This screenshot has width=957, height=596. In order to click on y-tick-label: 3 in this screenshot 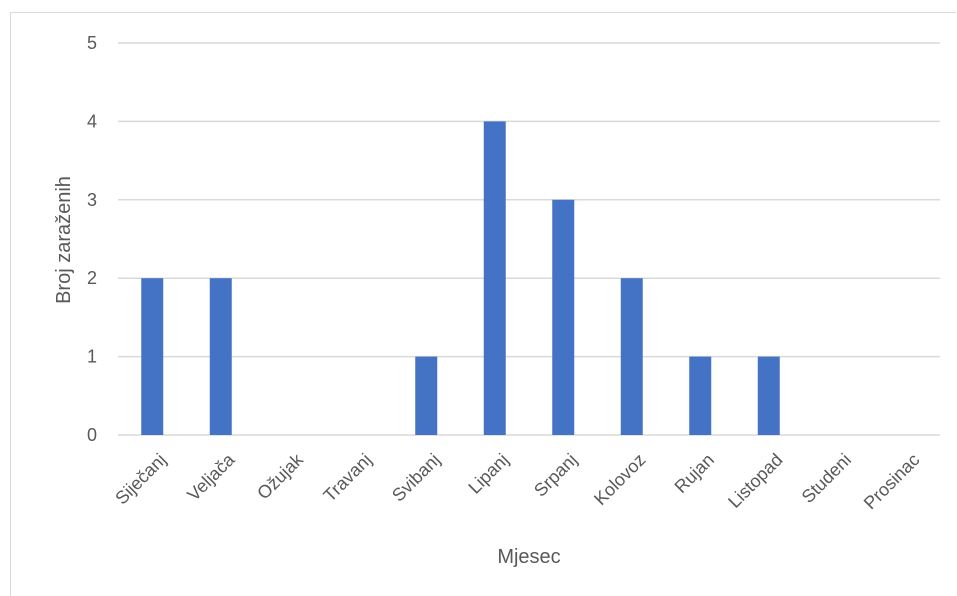, I will do `click(92, 200)`.